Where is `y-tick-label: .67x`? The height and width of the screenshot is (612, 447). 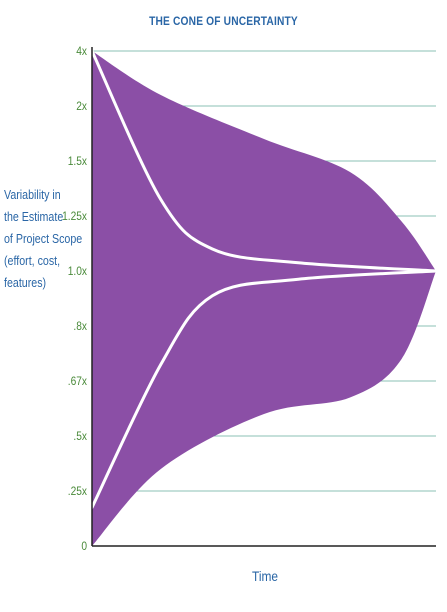 y-tick-label: .67x is located at coordinates (78, 381).